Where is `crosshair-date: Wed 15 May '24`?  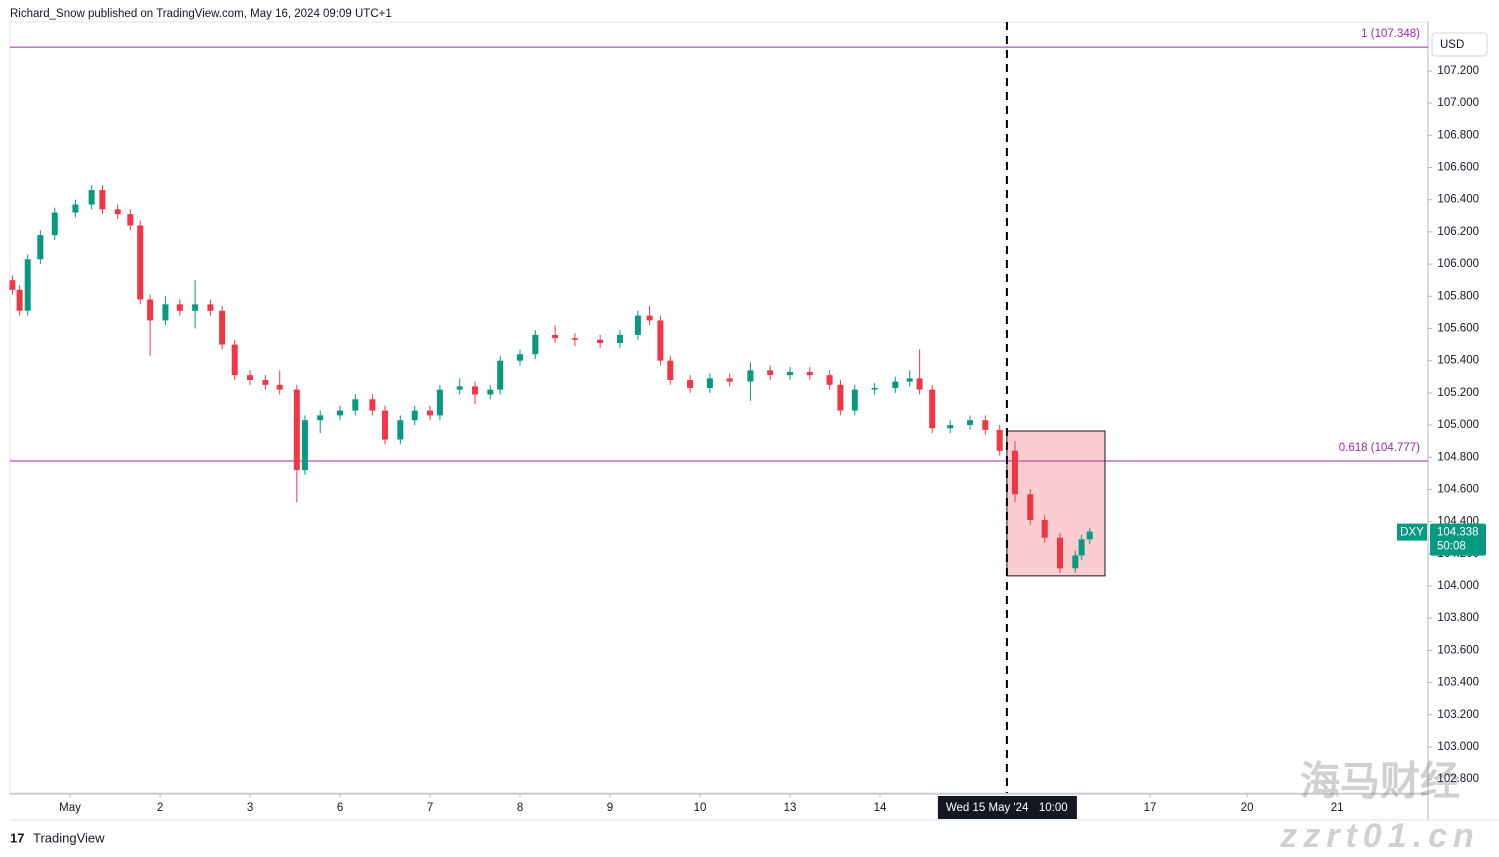 crosshair-date: Wed 15 May '24 is located at coordinates (987, 808).